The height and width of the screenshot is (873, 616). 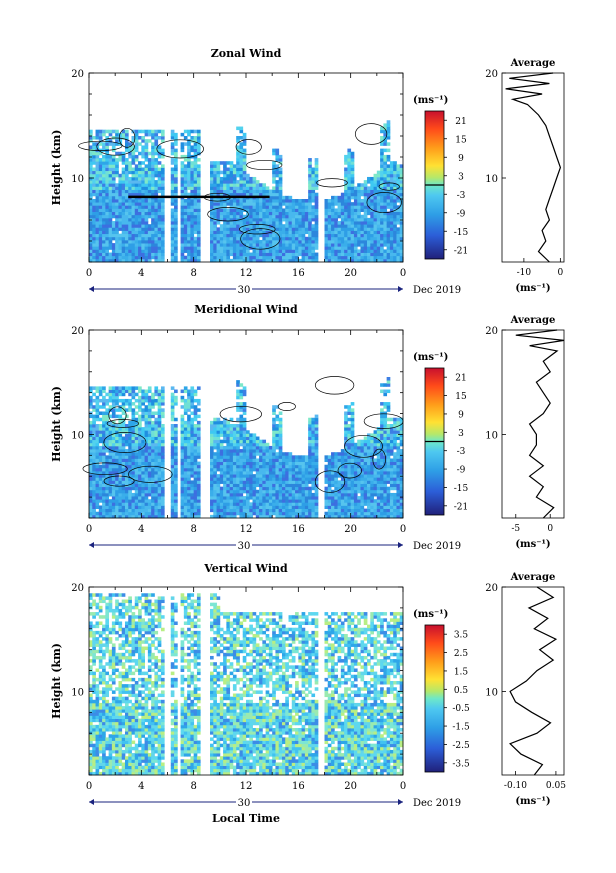 I want to click on date-label-bg, so click(x=244, y=289).